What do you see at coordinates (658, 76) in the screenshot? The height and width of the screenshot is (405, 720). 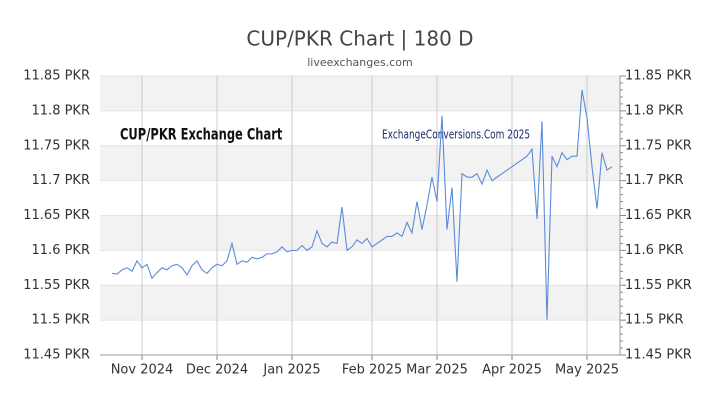 I see `y2-tick-label: 11.85 PKR` at bounding box center [658, 76].